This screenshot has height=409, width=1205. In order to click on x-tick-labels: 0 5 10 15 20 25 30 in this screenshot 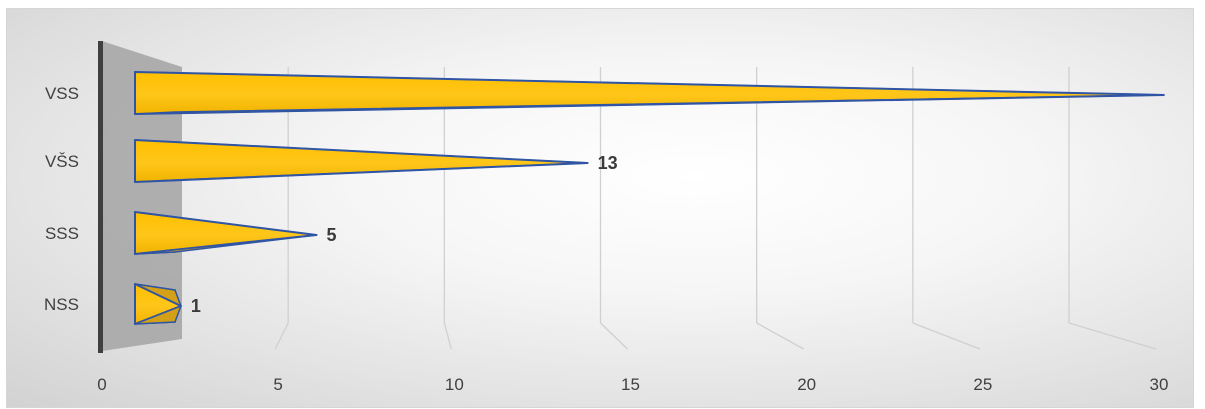, I will do `click(632, 384)`.